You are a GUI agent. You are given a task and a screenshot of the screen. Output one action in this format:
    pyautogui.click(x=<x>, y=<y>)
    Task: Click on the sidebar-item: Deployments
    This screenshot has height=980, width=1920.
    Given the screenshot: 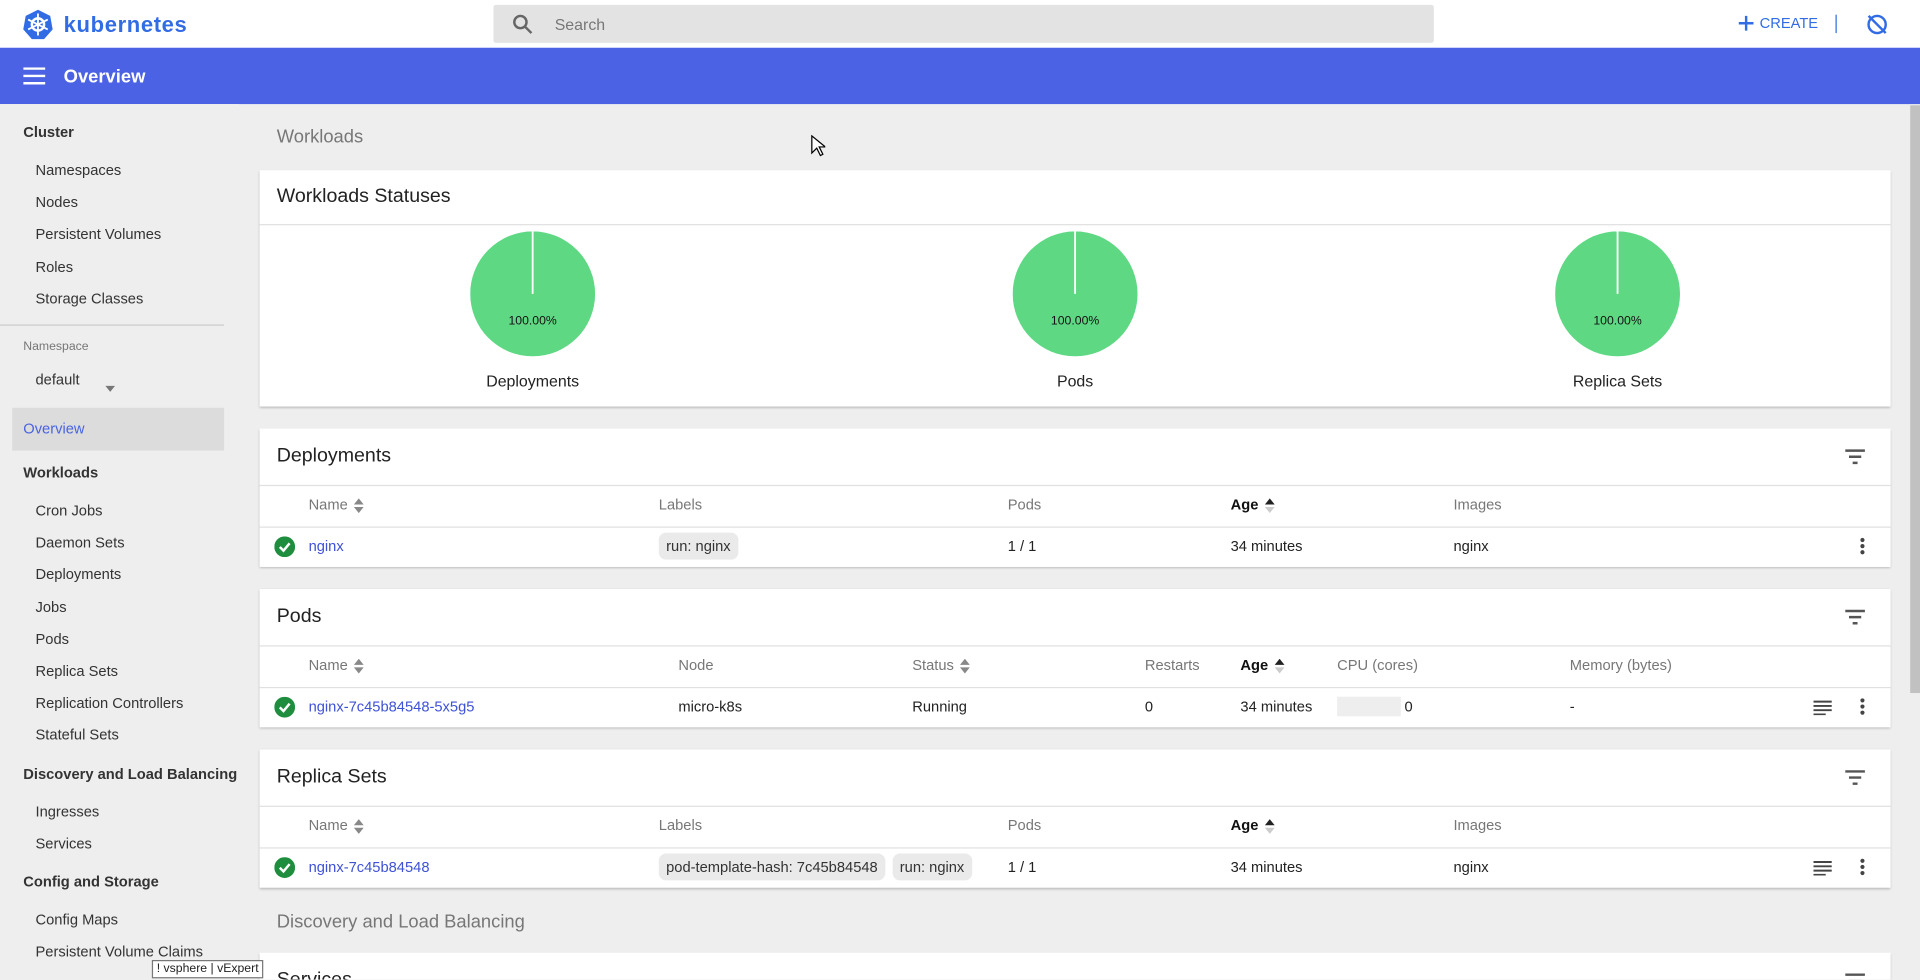 What is the action you would take?
    pyautogui.click(x=78, y=575)
    